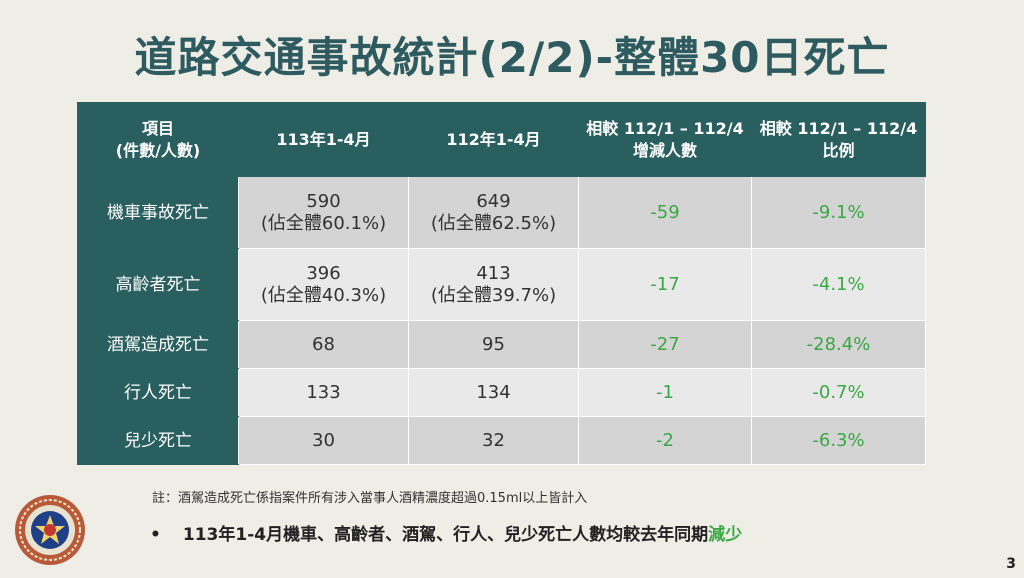 The image size is (1024, 578). What do you see at coordinates (158, 212) in the screenshot?
I see `row-label: 機車事故死亡` at bounding box center [158, 212].